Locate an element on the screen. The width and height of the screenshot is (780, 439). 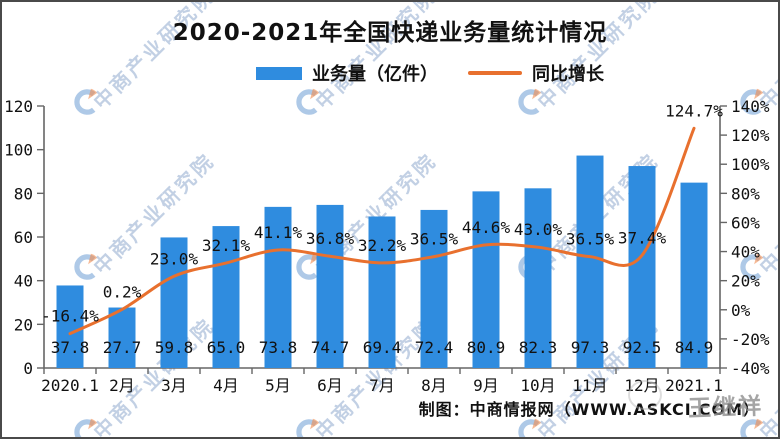
bar-value-label: 82.3 is located at coordinates (538, 347).